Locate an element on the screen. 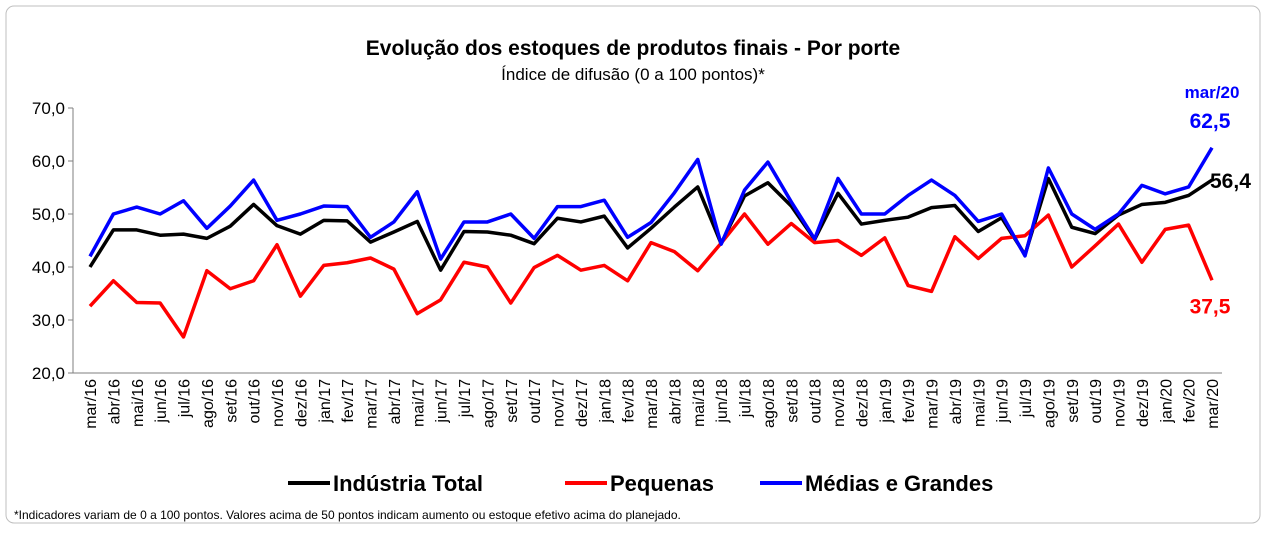  x-tick-label: abr/17 is located at coordinates (395, 401).